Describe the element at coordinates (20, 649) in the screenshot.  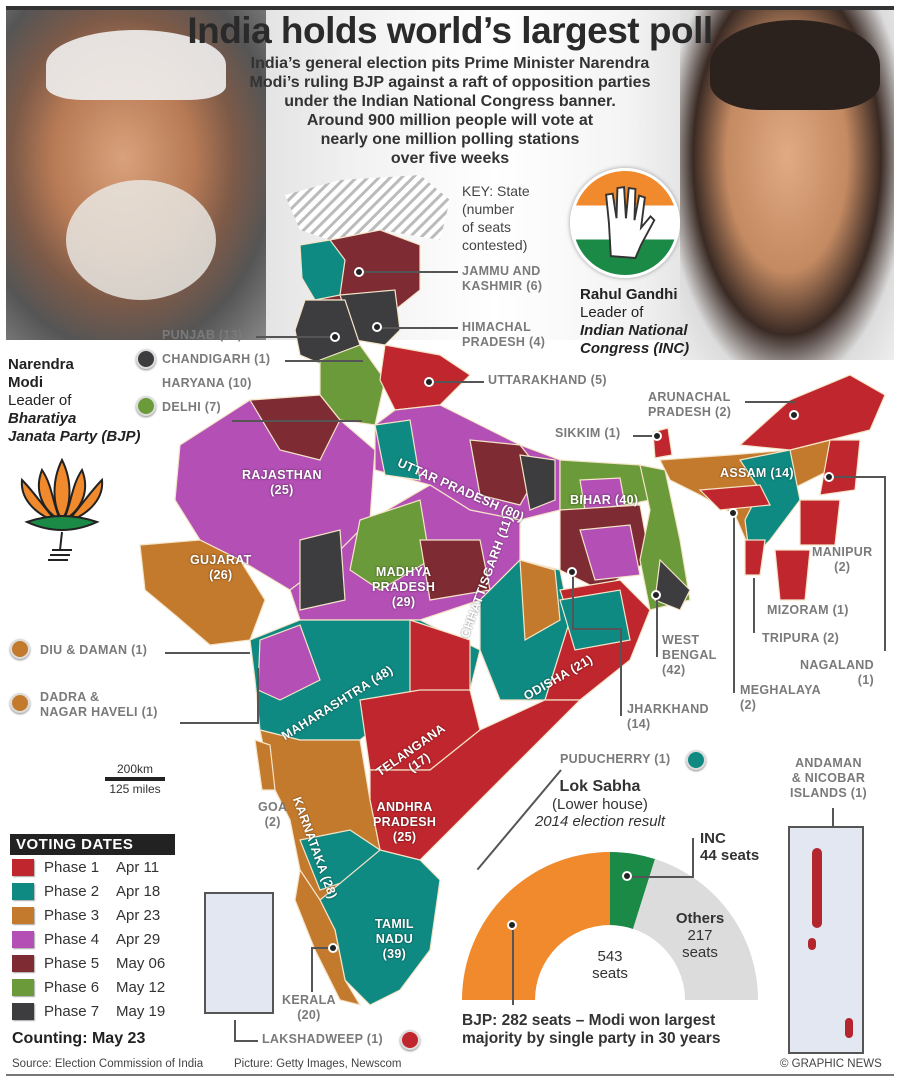
I see `diu-daman-marker` at that location.